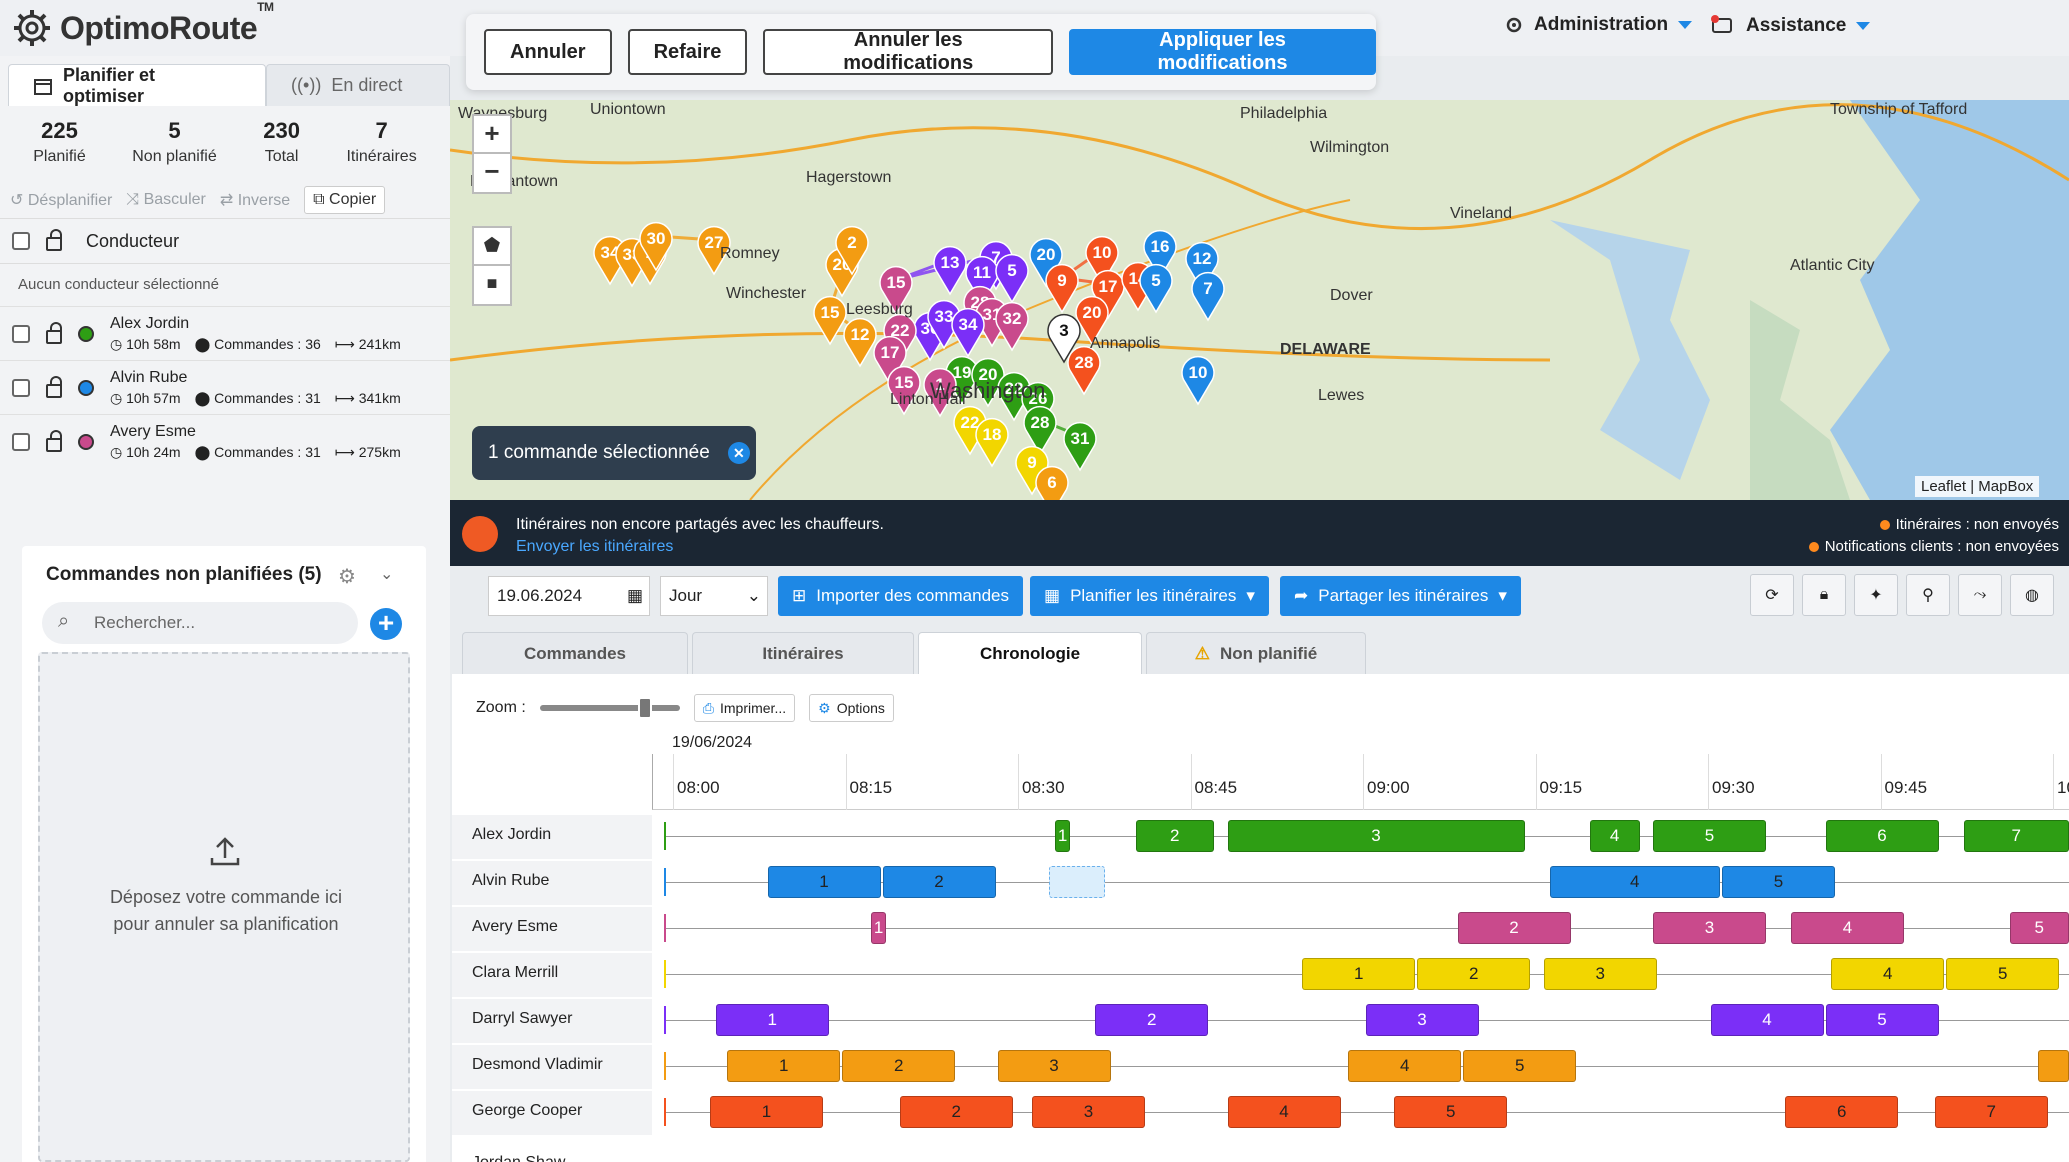  What do you see at coordinates (1030, 653) in the screenshot?
I see `tab-timeline: Chronologie` at bounding box center [1030, 653].